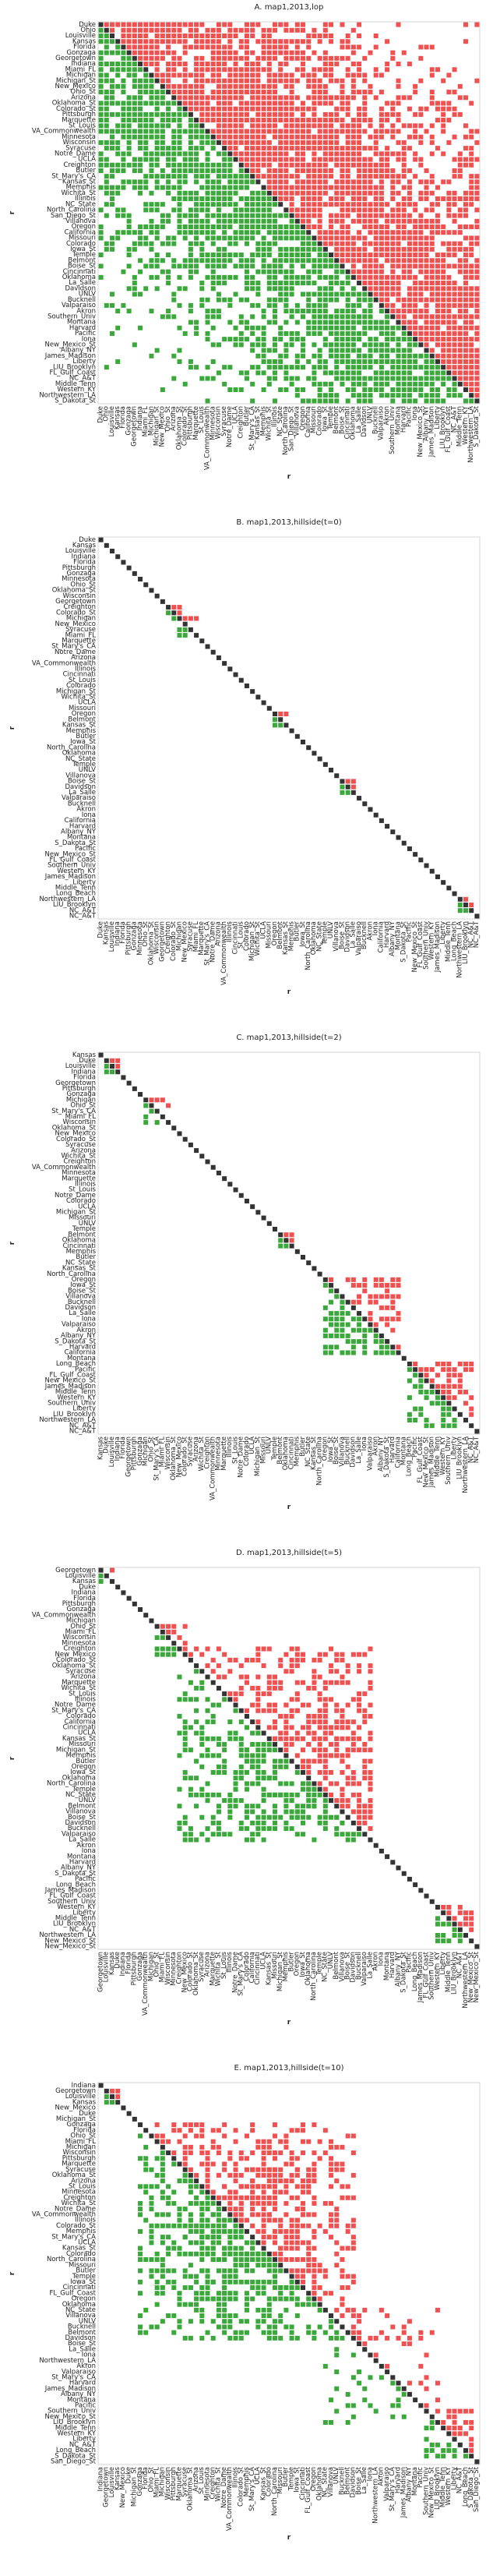 This screenshot has width=493, height=2576. What do you see at coordinates (297, 1451) in the screenshot?
I see `x-tick-label: Memphis` at bounding box center [297, 1451].